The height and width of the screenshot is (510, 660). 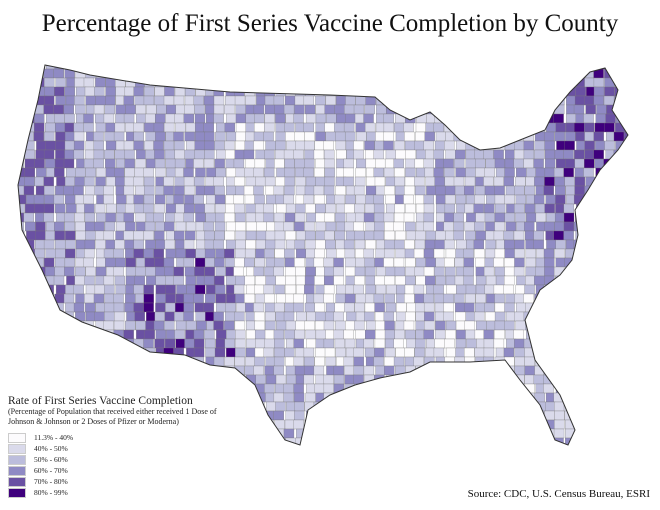 I want to click on legend-label: 50% - 60%, so click(x=51, y=459).